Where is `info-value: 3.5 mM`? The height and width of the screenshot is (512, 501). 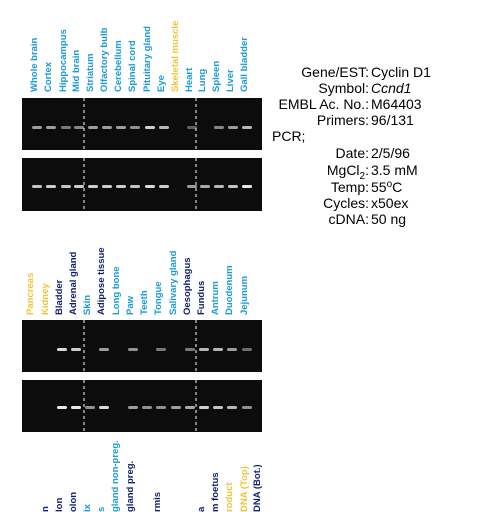 info-value: 3.5 mM is located at coordinates (394, 170).